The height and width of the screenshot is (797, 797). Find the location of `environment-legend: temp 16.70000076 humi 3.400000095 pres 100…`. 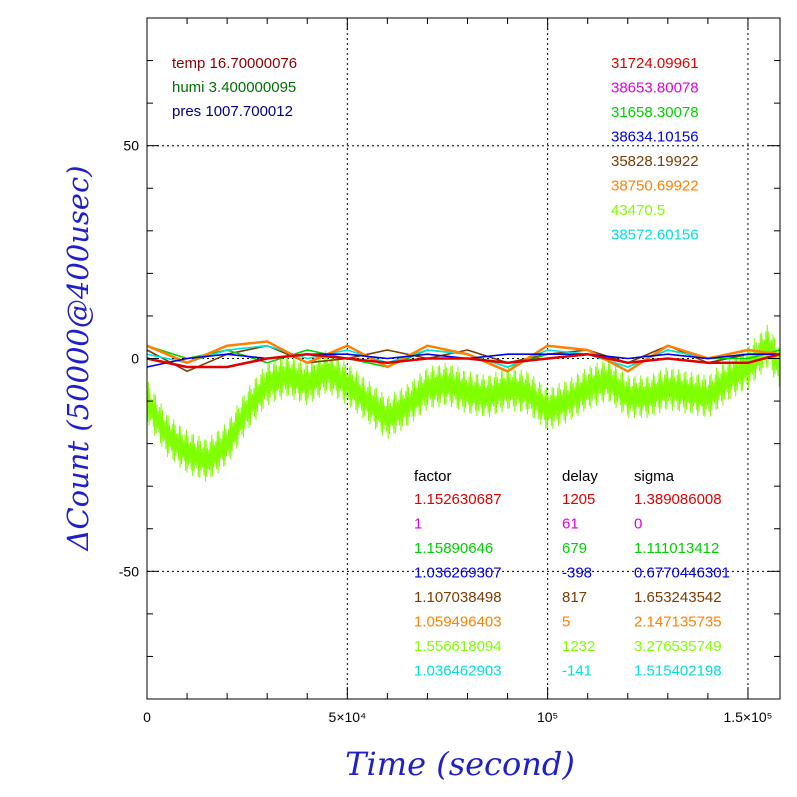

environment-legend: temp 16.70000076 humi 3.400000095 pres 100… is located at coordinates (234, 87).